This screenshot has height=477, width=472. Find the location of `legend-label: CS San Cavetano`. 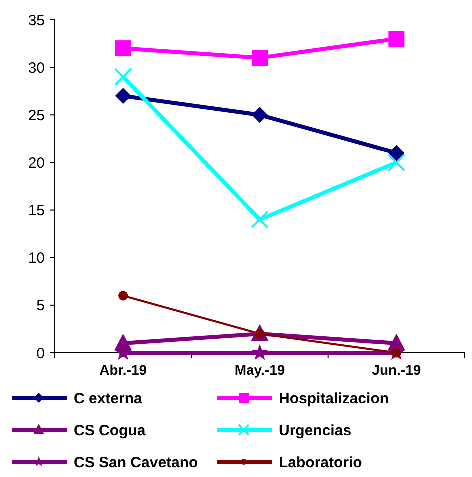

legend-label: CS San Cavetano is located at coordinates (136, 463).